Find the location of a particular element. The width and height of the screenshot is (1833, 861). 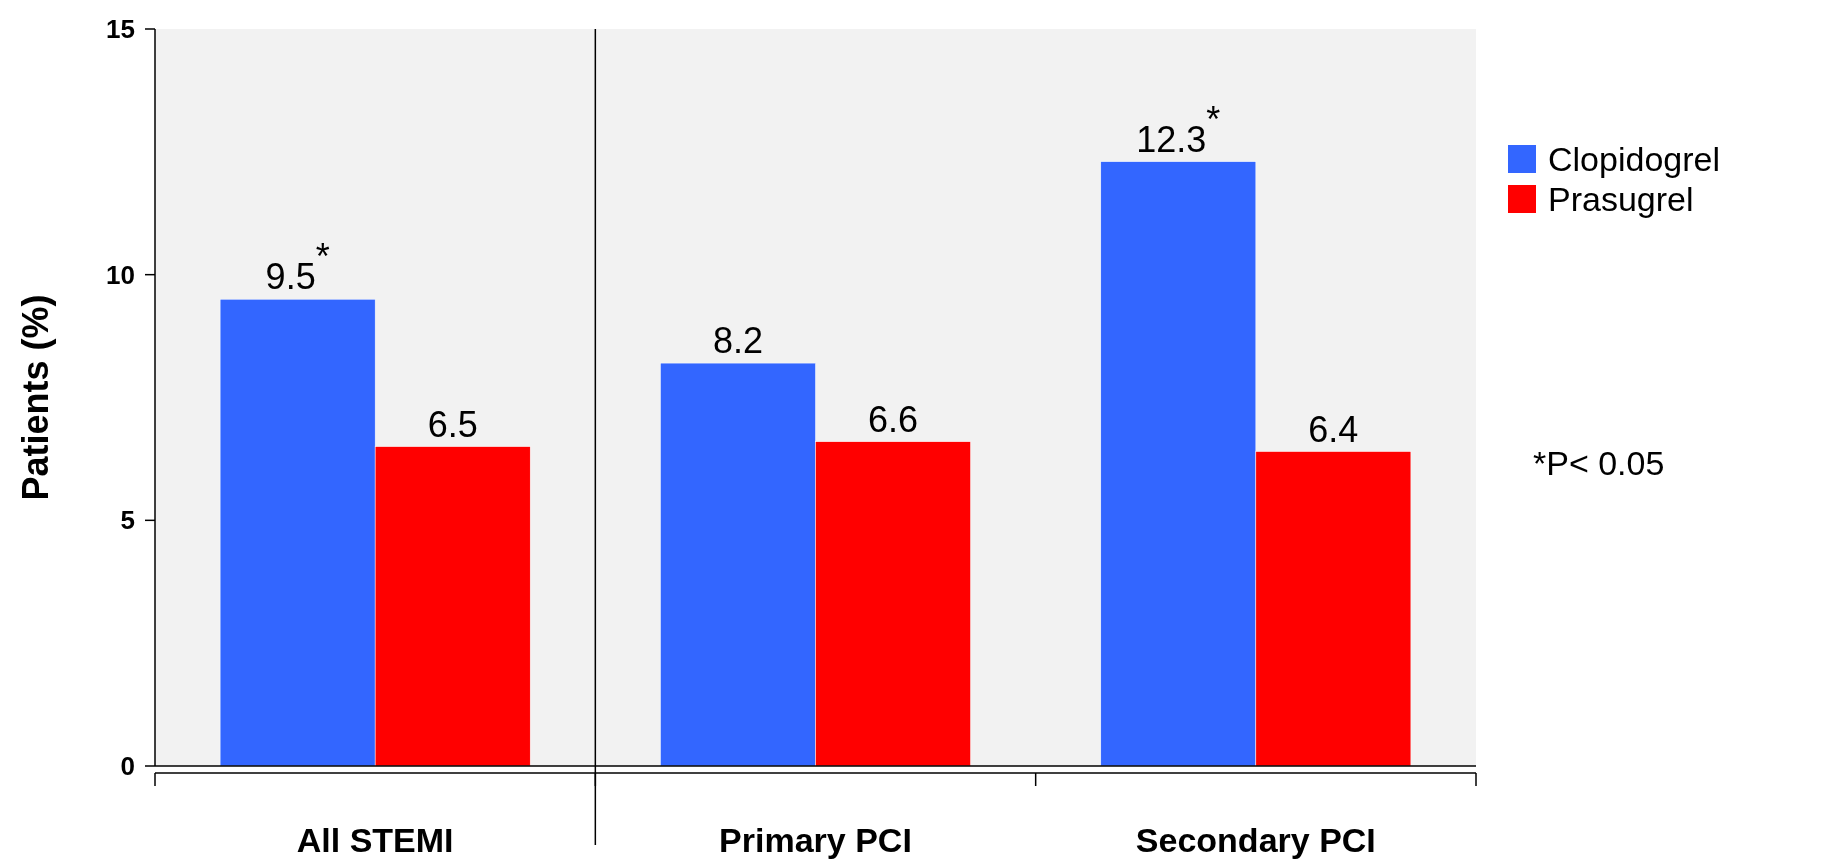

legend-label: Prasugrel is located at coordinates (1621, 198).